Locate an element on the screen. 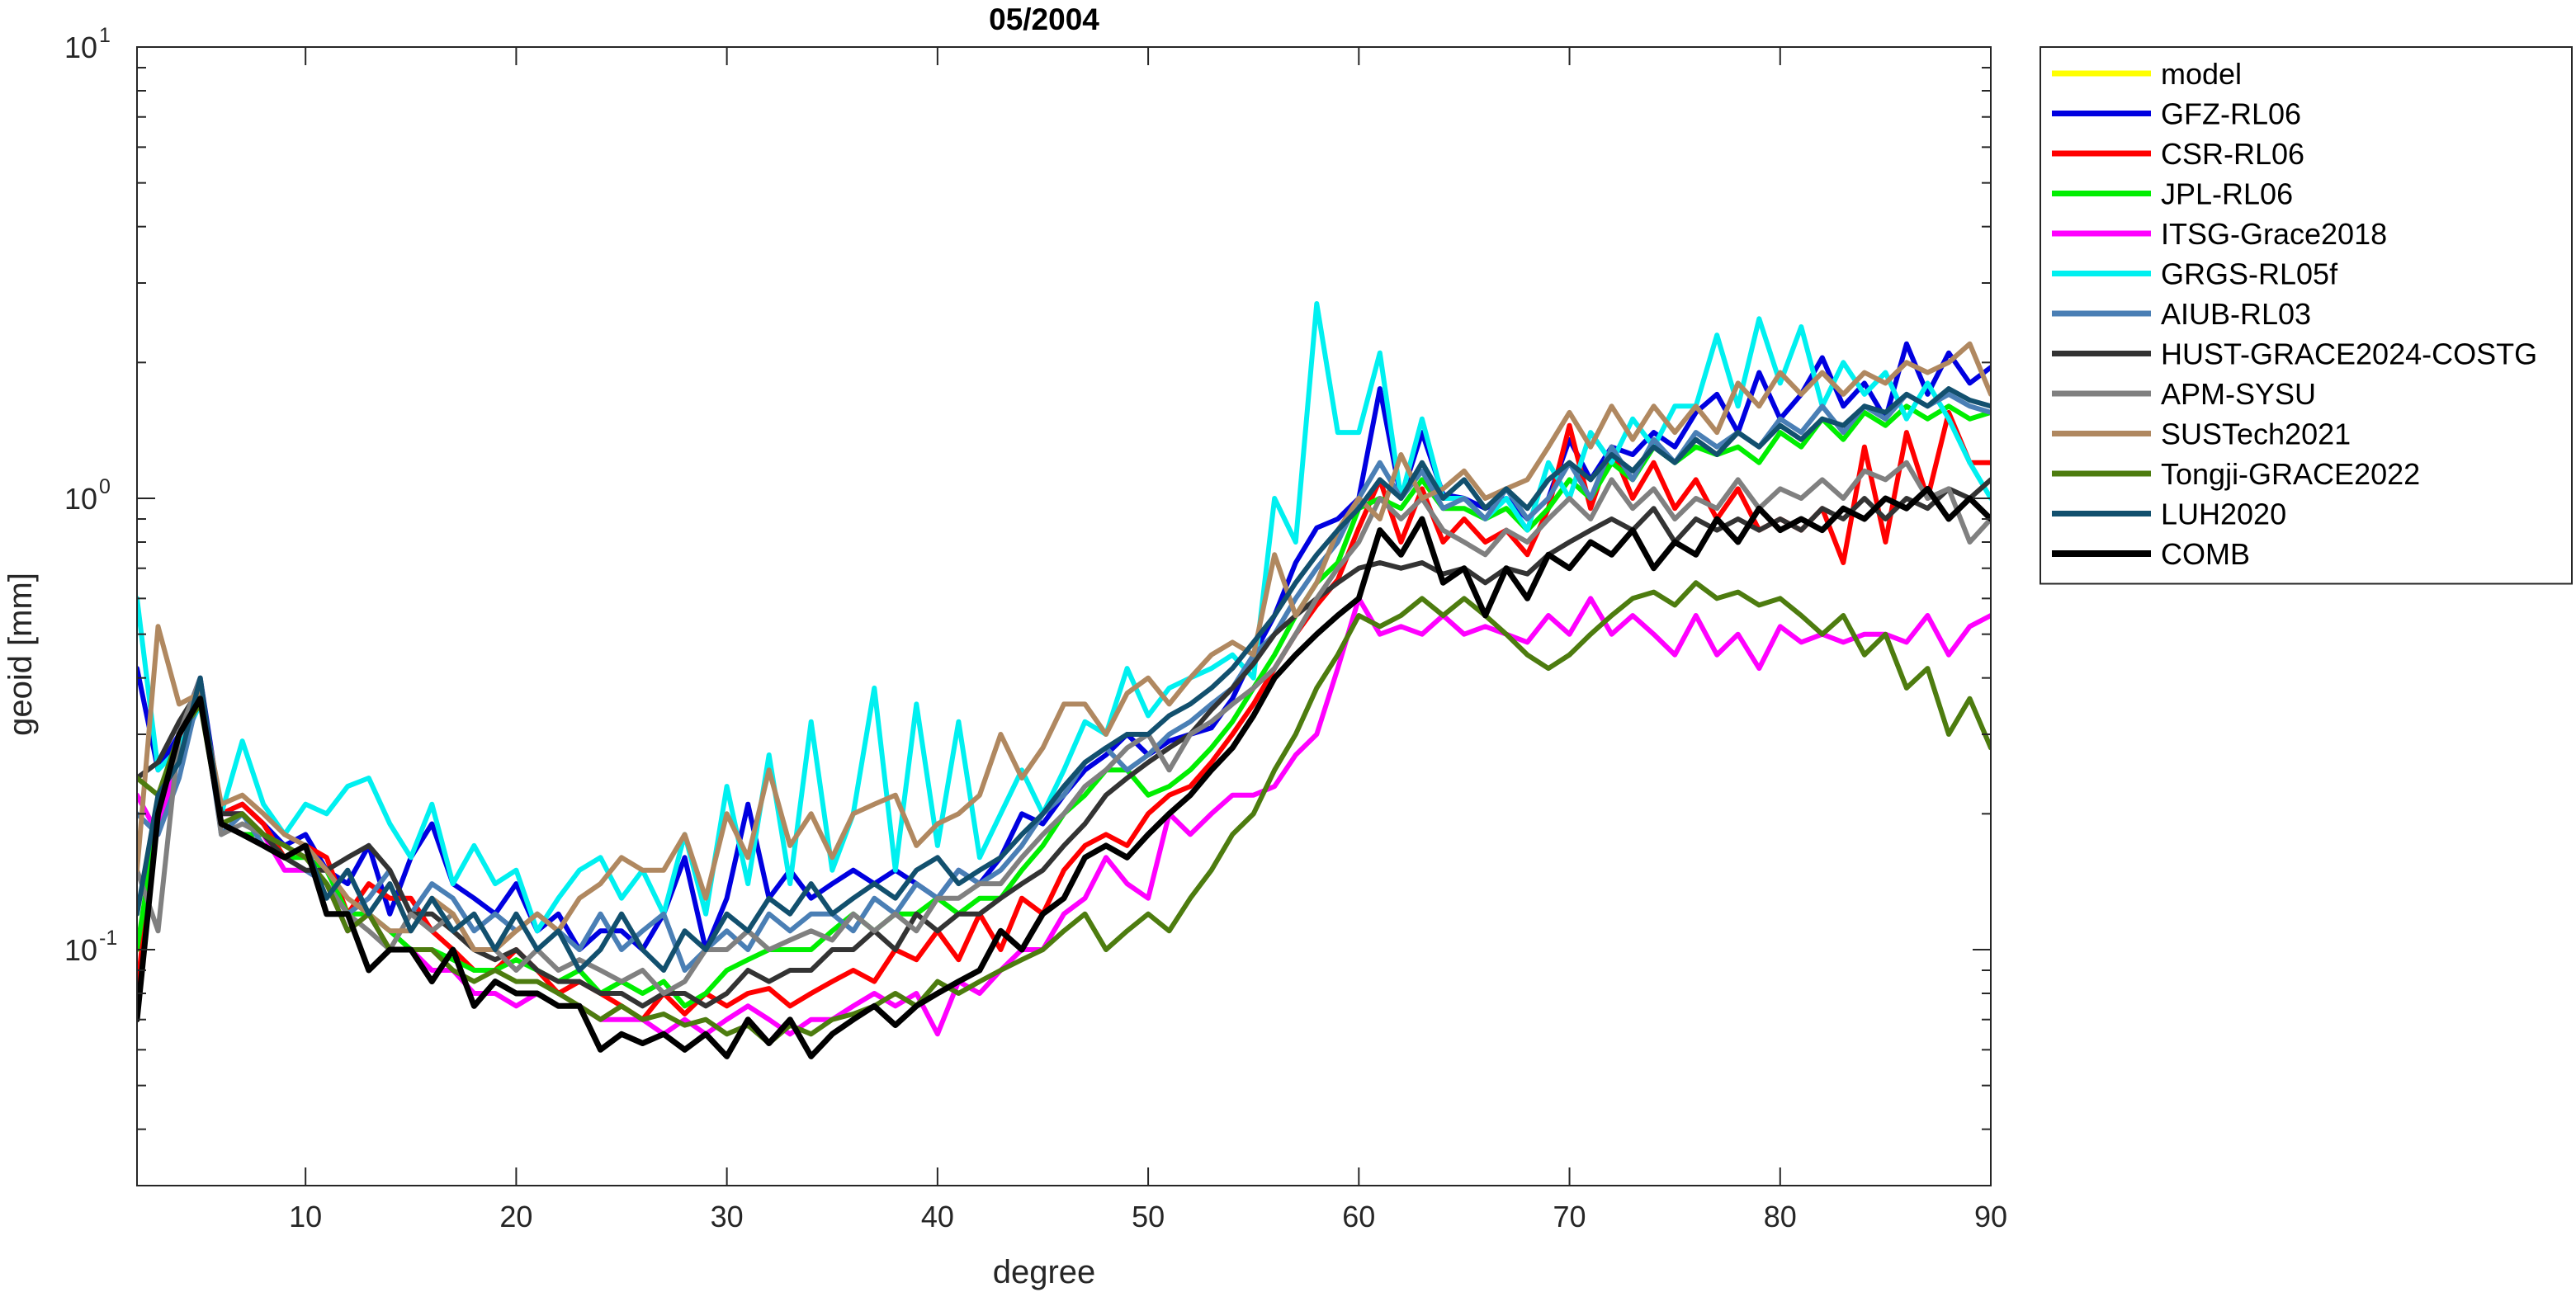 The width and height of the screenshot is (2576, 1297). legend-label: Tongji-GRACE2022 is located at coordinates (2290, 474).